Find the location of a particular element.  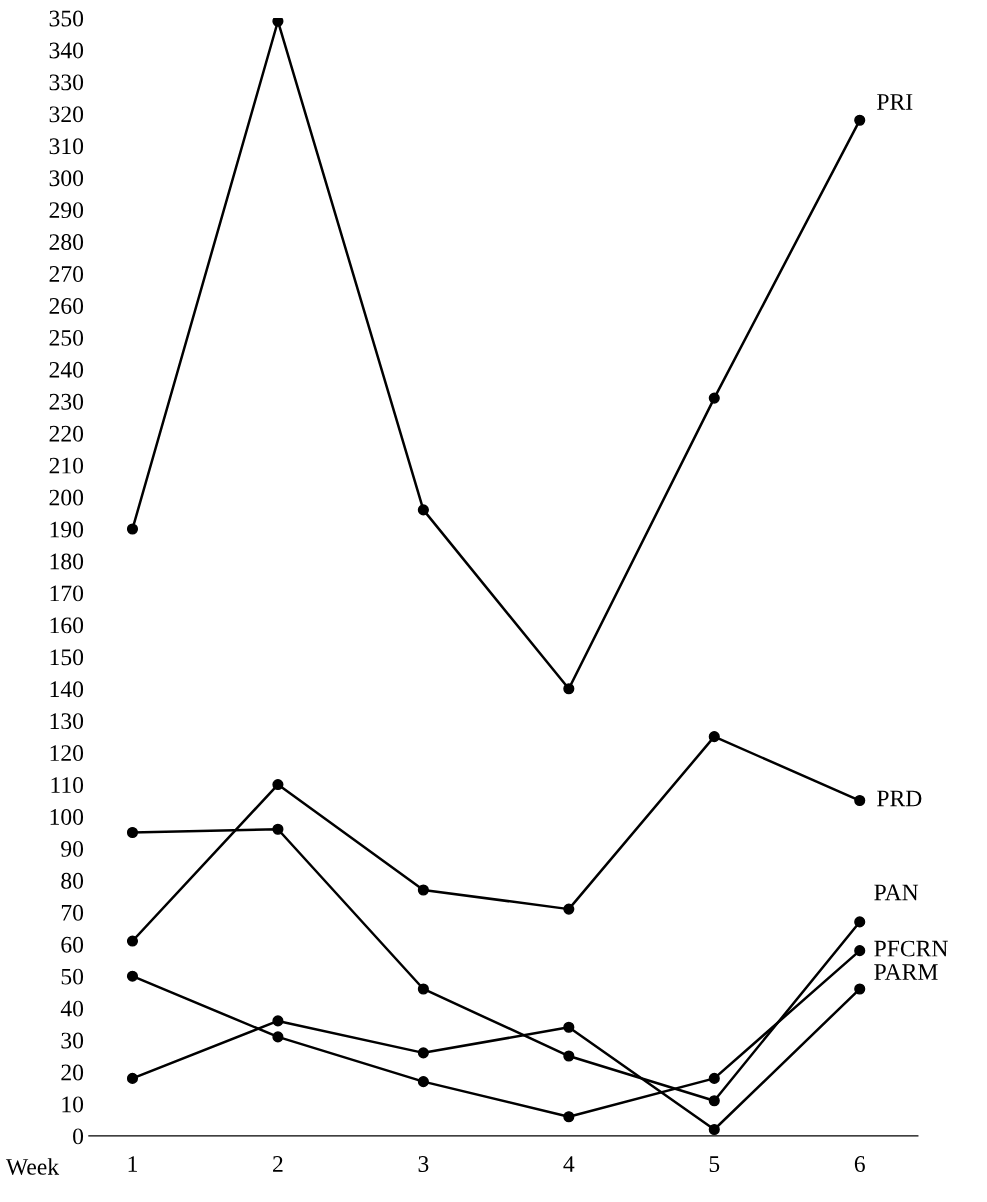

y-tick-label: 0 is located at coordinates (78, 1136).